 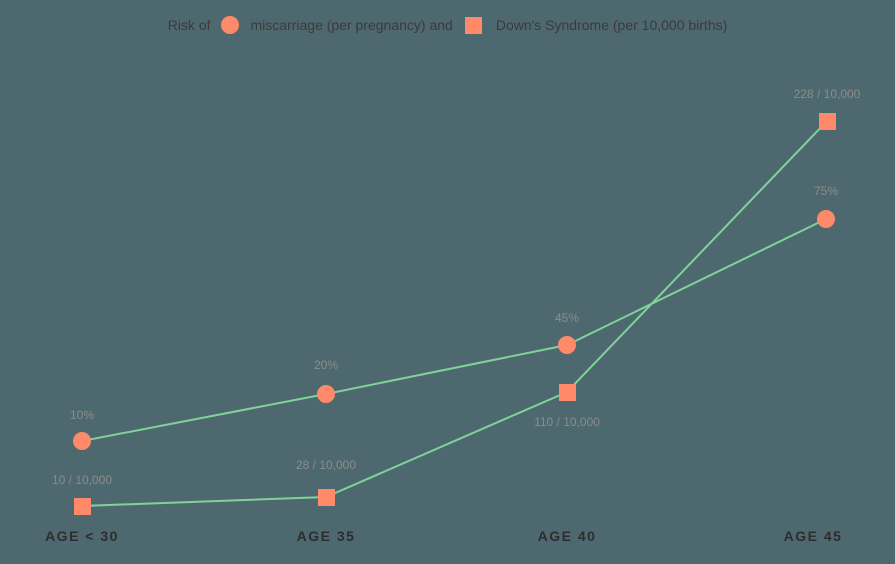 I want to click on downs-label-1: 28 / 10,000, so click(x=326, y=465).